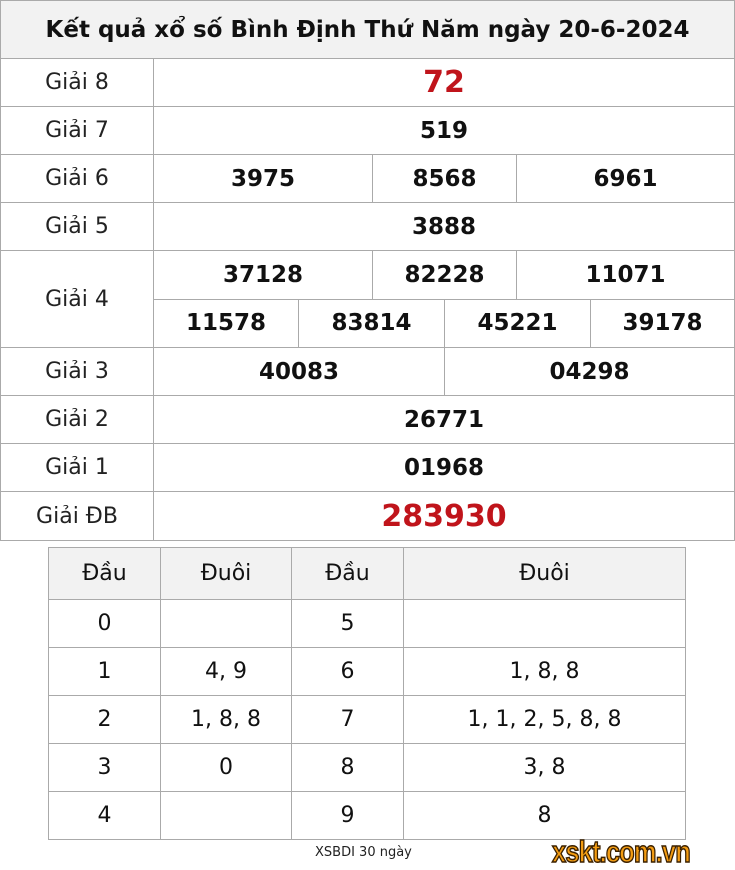 This screenshot has width=735, height=870. Describe the element at coordinates (263, 178) in the screenshot. I see `prize-number: 3975` at that location.